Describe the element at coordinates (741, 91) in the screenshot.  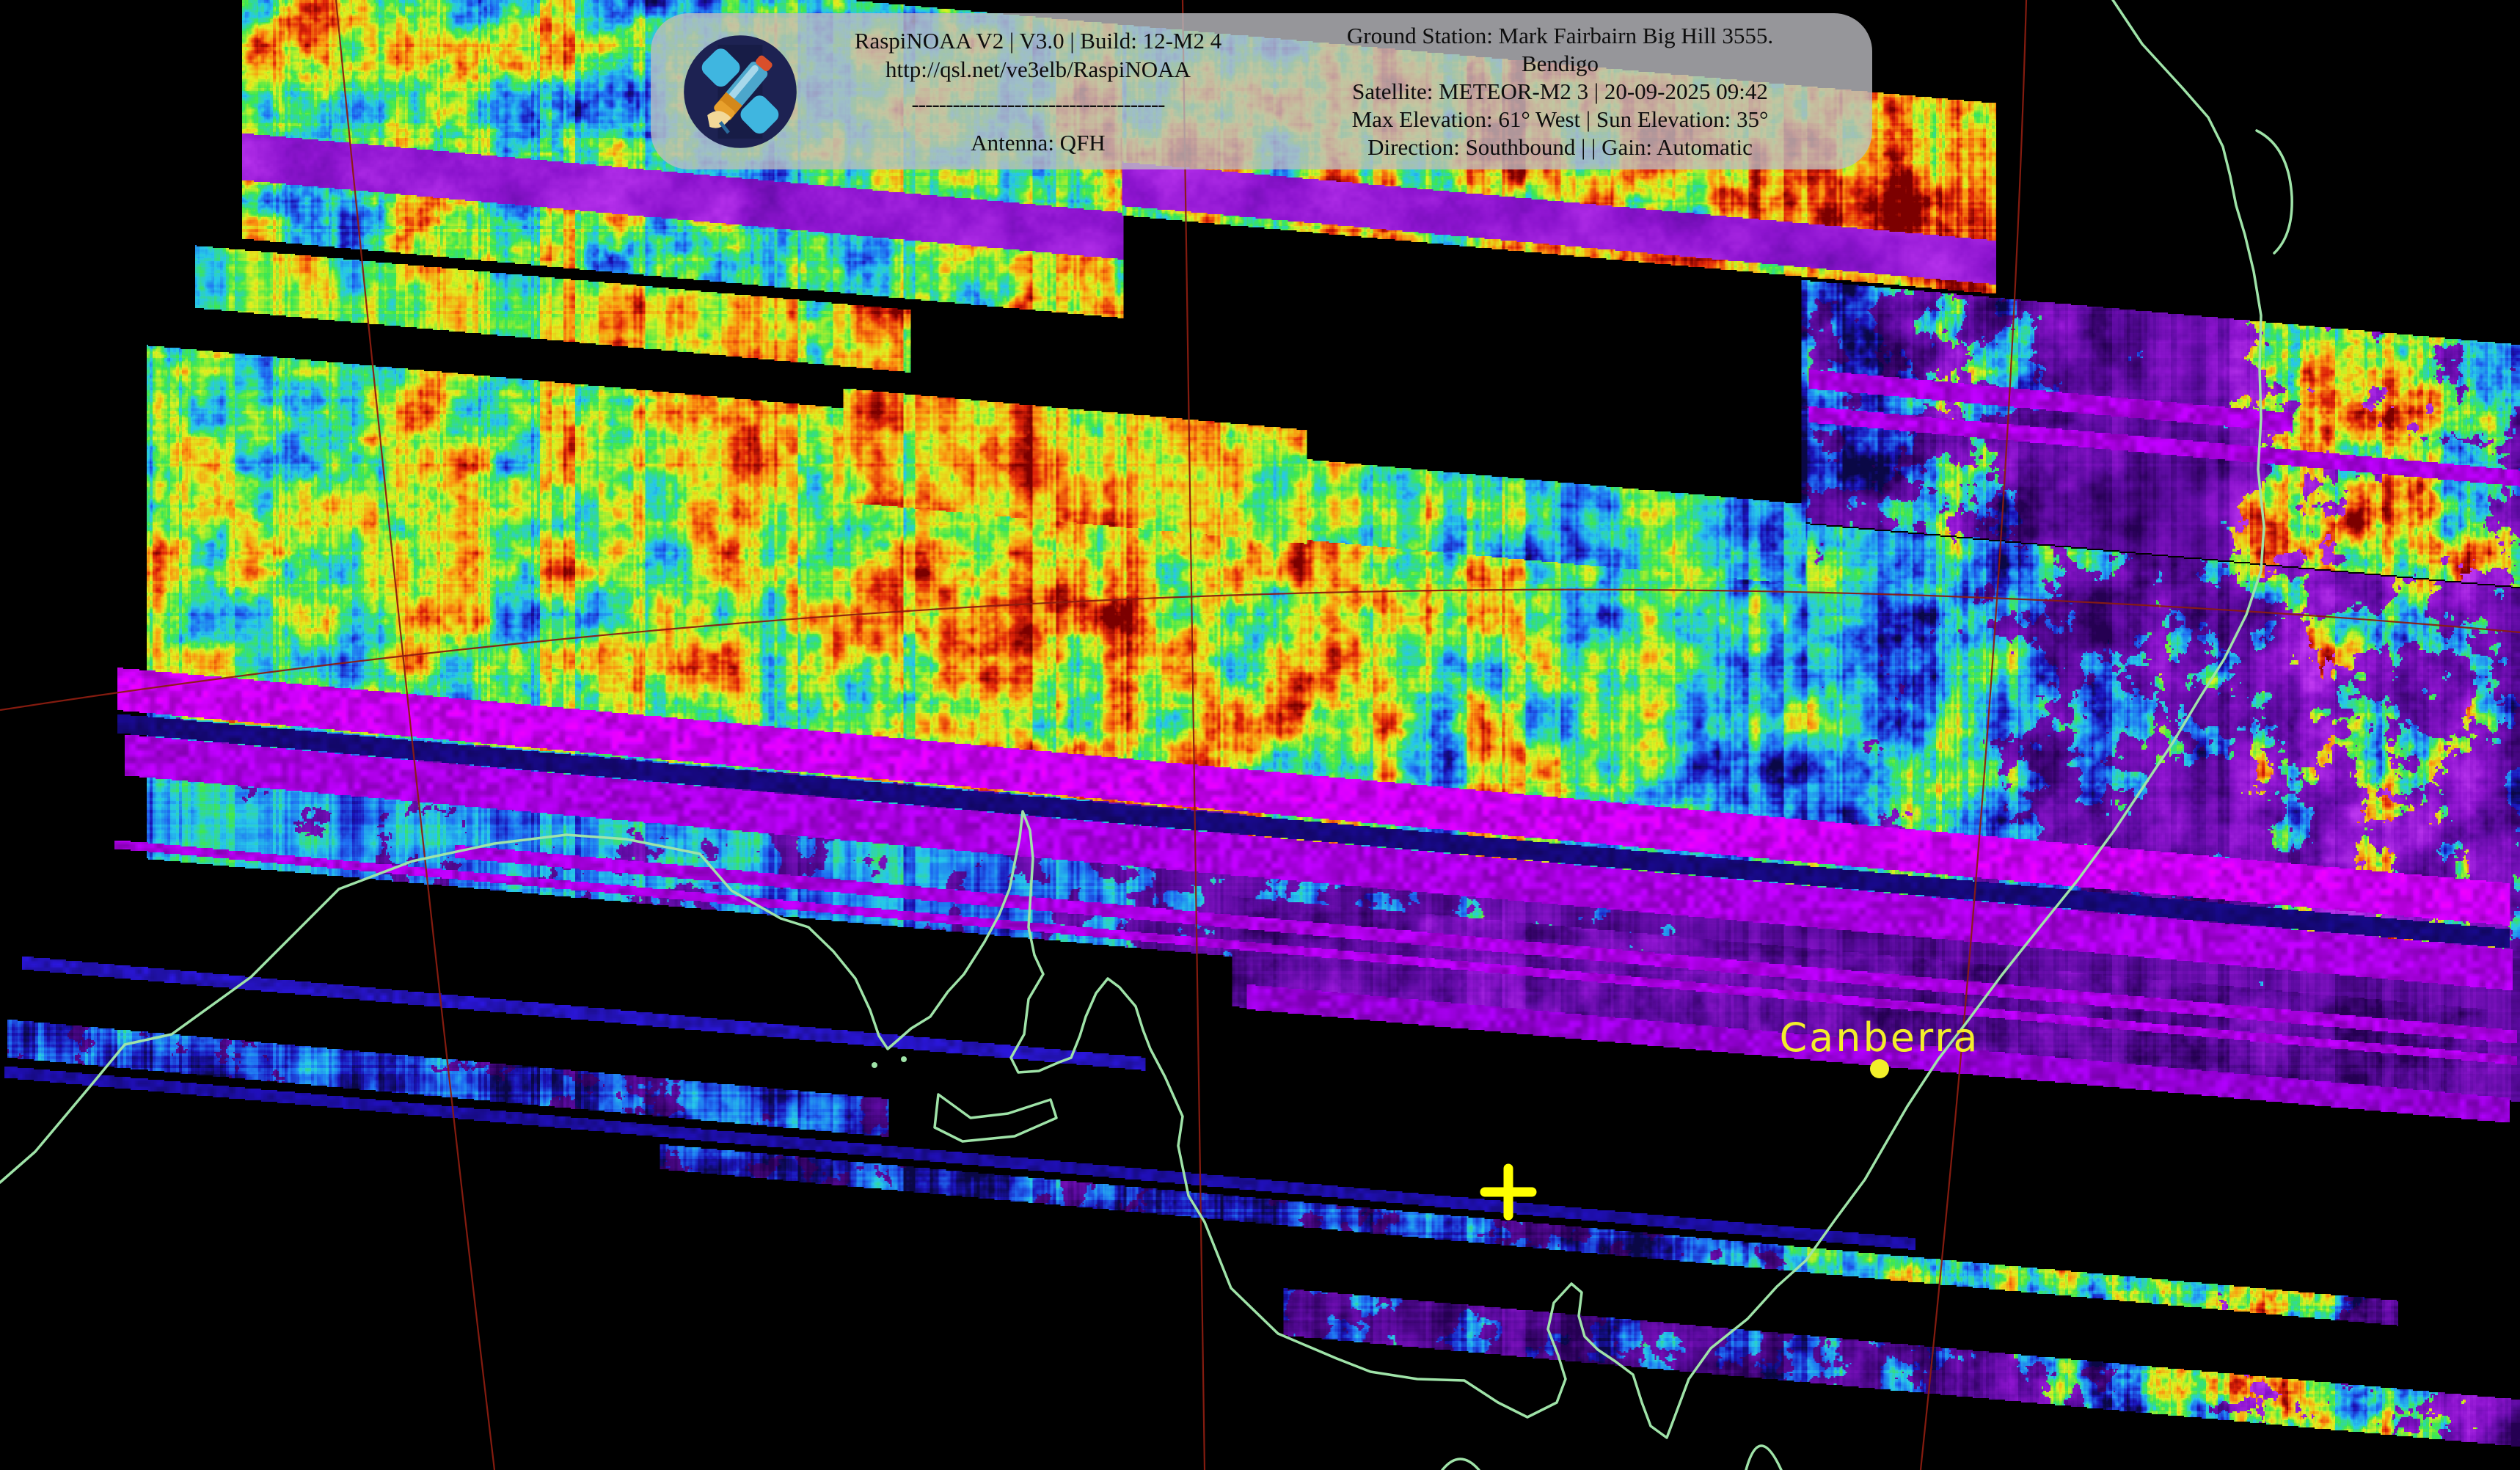
I see `raspinoaa-logo-icon` at that location.